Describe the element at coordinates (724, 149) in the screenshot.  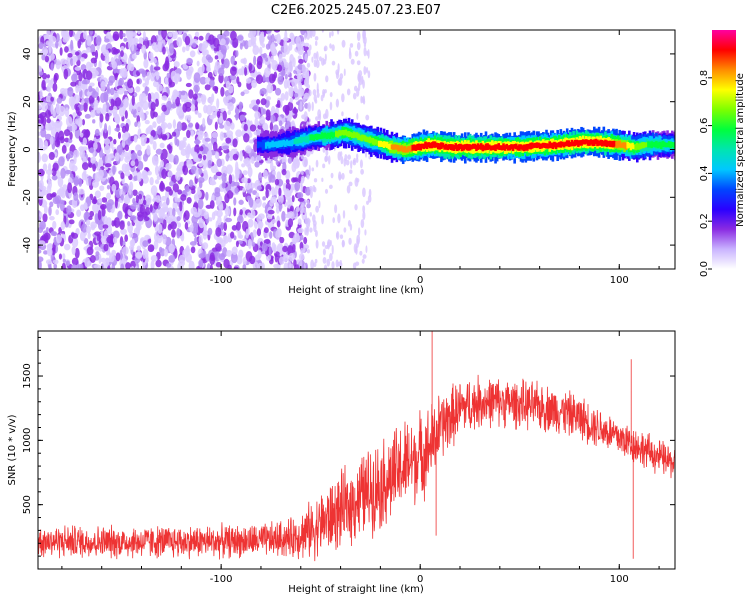
I see `colorbar-gradient` at that location.